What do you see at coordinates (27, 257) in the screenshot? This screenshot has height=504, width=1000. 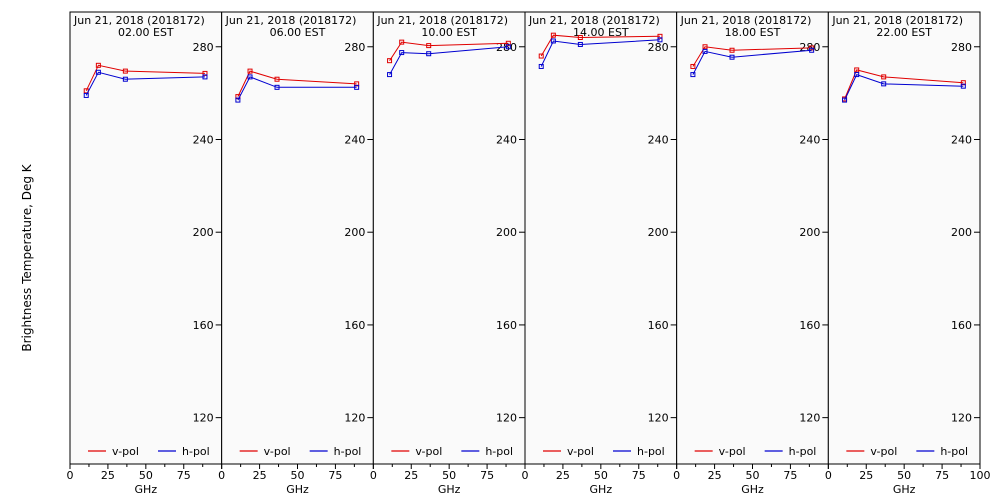 I see `figure-ylabel: Brightness Temperature, Deg K` at bounding box center [27, 257].